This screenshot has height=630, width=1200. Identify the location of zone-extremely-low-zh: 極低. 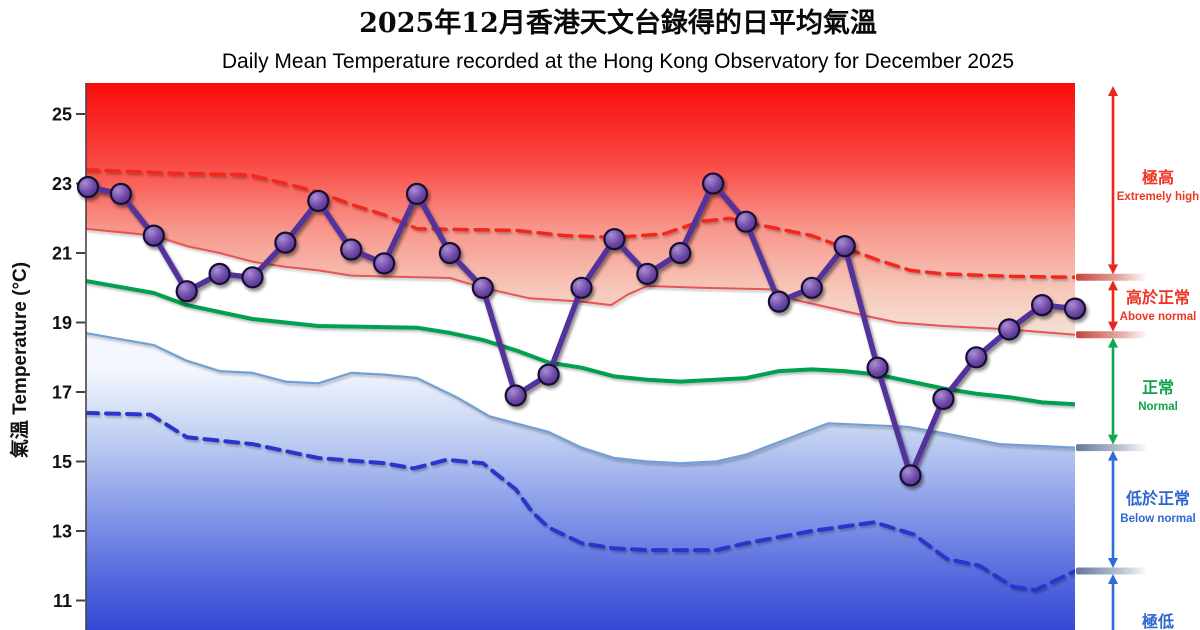
(1157, 621).